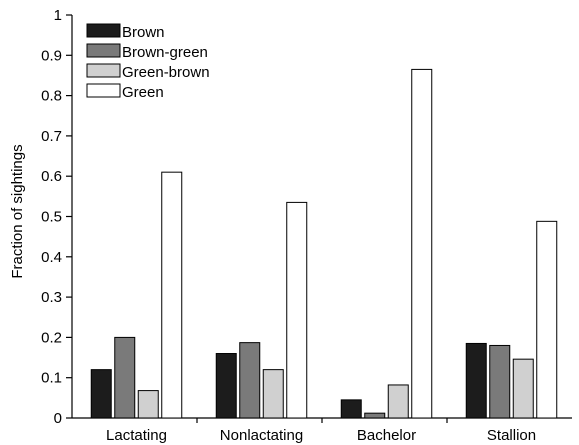  What do you see at coordinates (226, 386) in the screenshot?
I see `bar-brown-nonlactating` at bounding box center [226, 386].